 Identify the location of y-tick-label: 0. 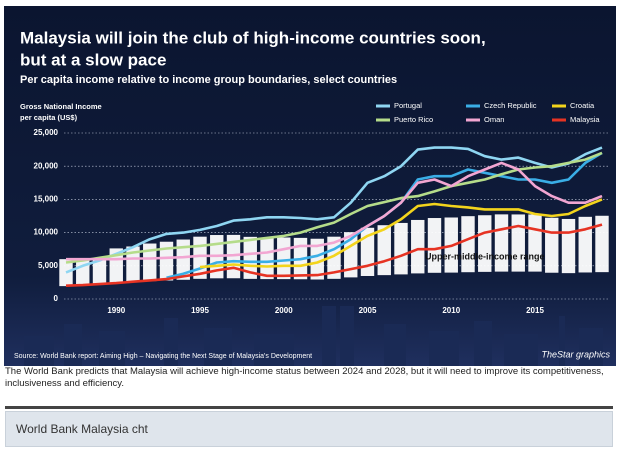
(56, 298).